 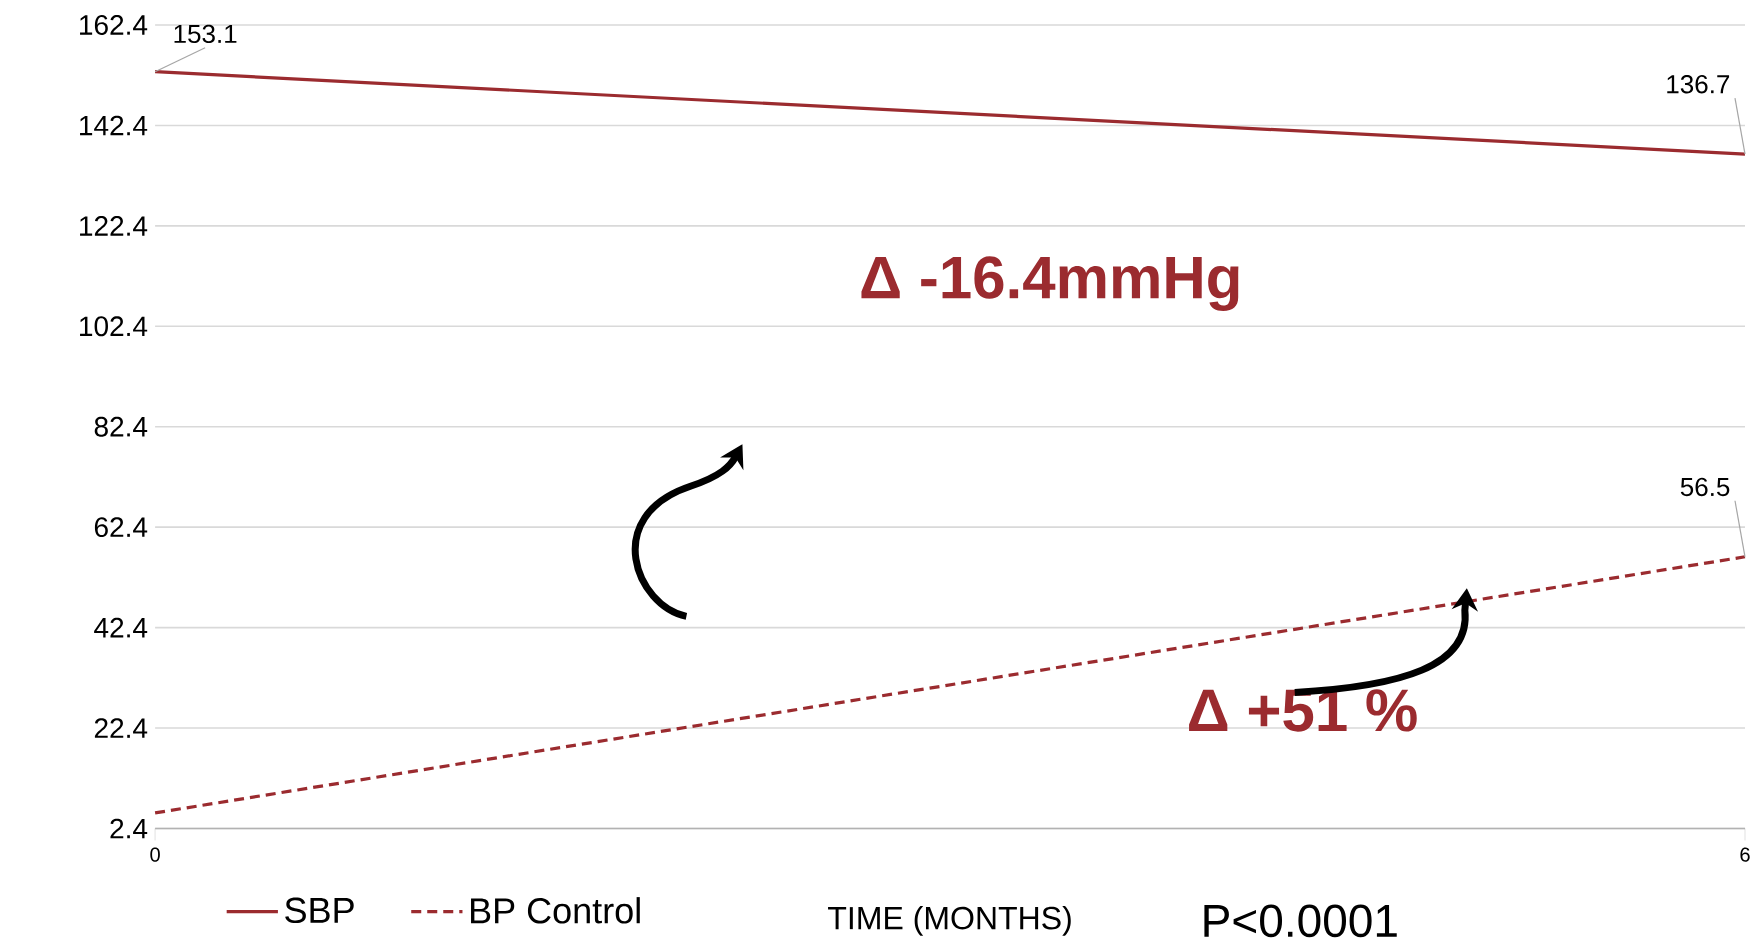 What do you see at coordinates (129, 828) in the screenshot?
I see `y-tick-label: 2.4` at bounding box center [129, 828].